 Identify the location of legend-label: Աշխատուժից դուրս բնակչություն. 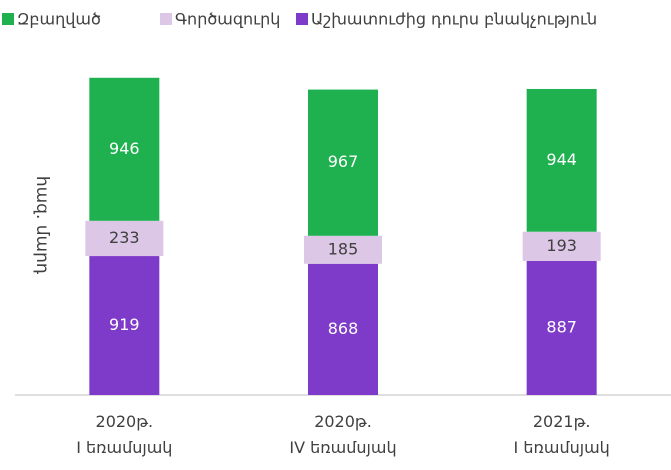
(454, 19).